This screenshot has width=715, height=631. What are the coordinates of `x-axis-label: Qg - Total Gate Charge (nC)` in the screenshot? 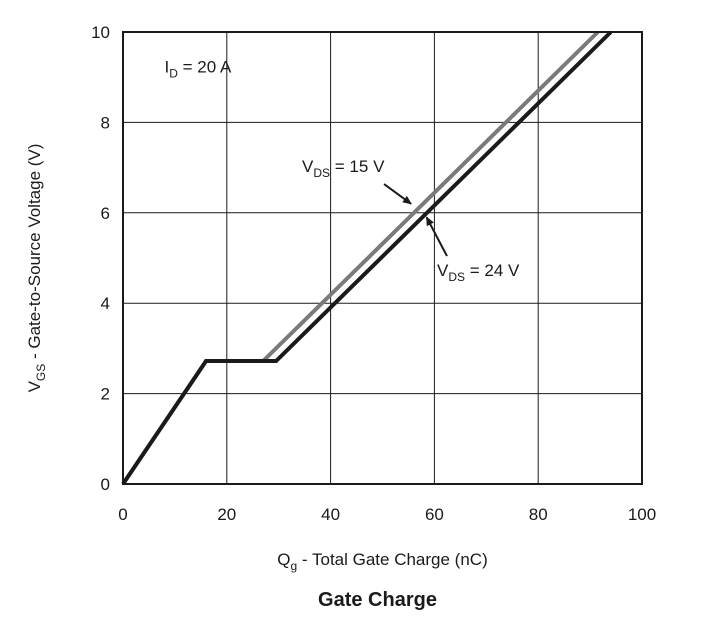 It's located at (382, 561).